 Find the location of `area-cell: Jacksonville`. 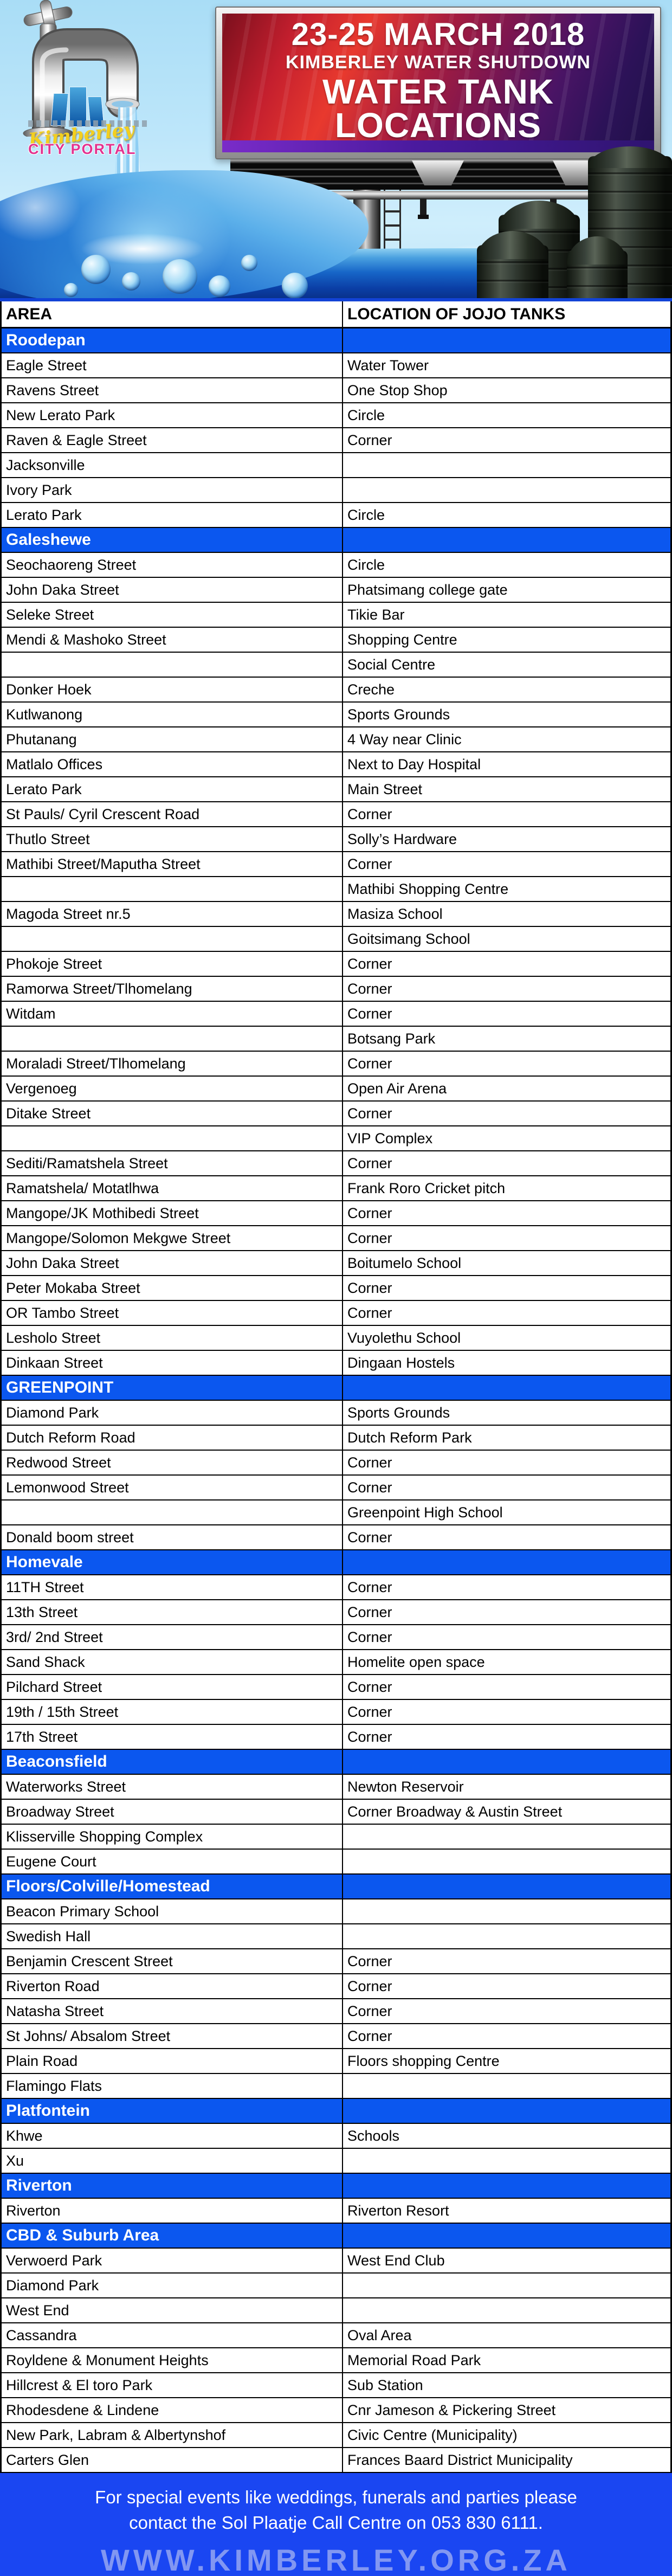

area-cell: Jacksonville is located at coordinates (173, 465).